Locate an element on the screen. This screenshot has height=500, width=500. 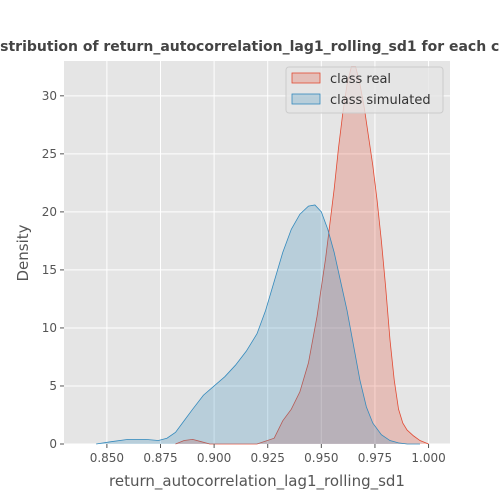
x-tick-label: 0.975 is located at coordinates (375, 458).